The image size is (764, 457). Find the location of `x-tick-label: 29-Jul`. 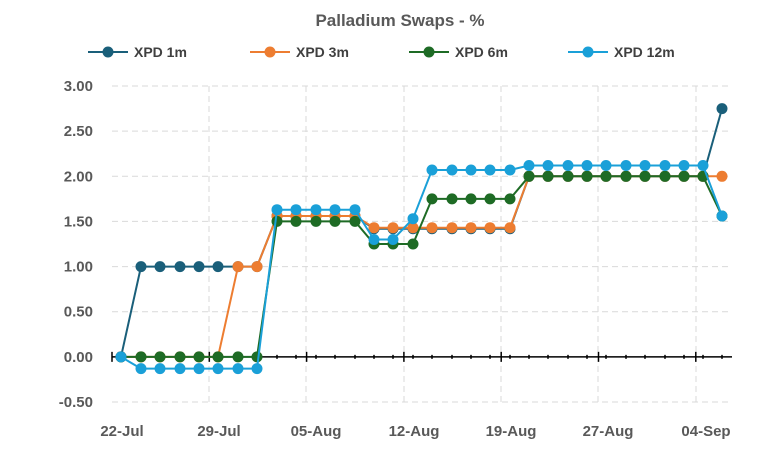

x-tick-label: 29-Jul is located at coordinates (218, 431).